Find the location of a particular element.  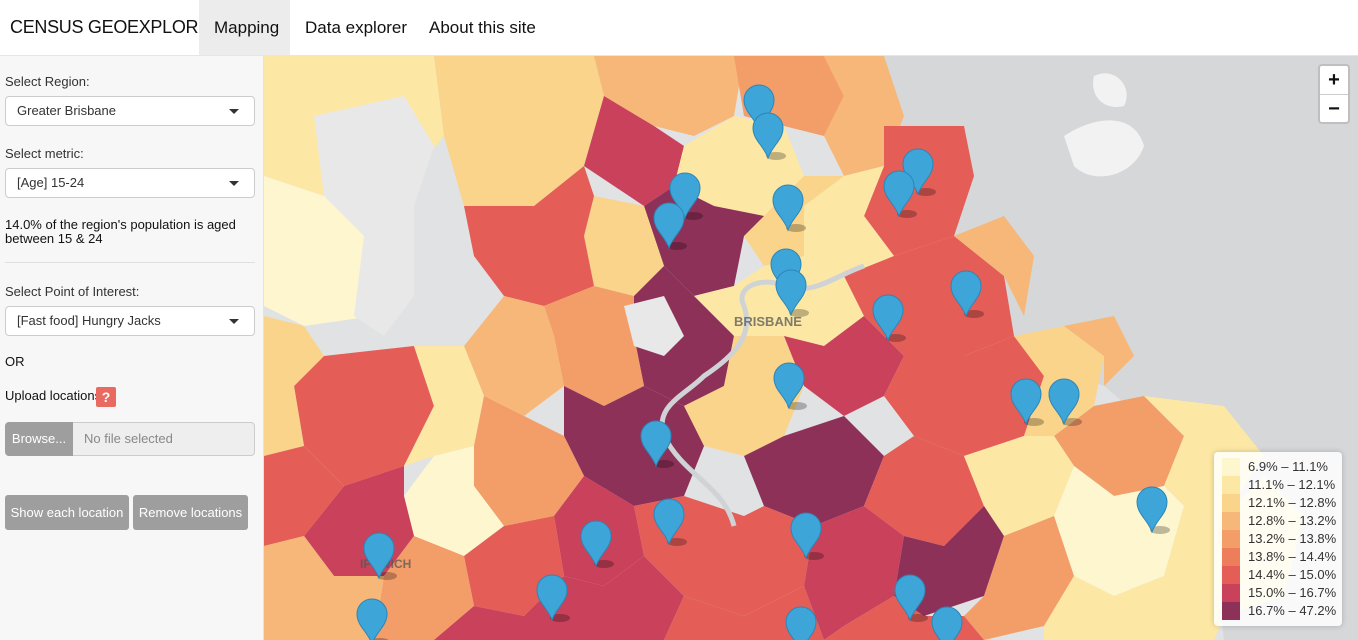

help-icon: ? is located at coordinates (106, 397).